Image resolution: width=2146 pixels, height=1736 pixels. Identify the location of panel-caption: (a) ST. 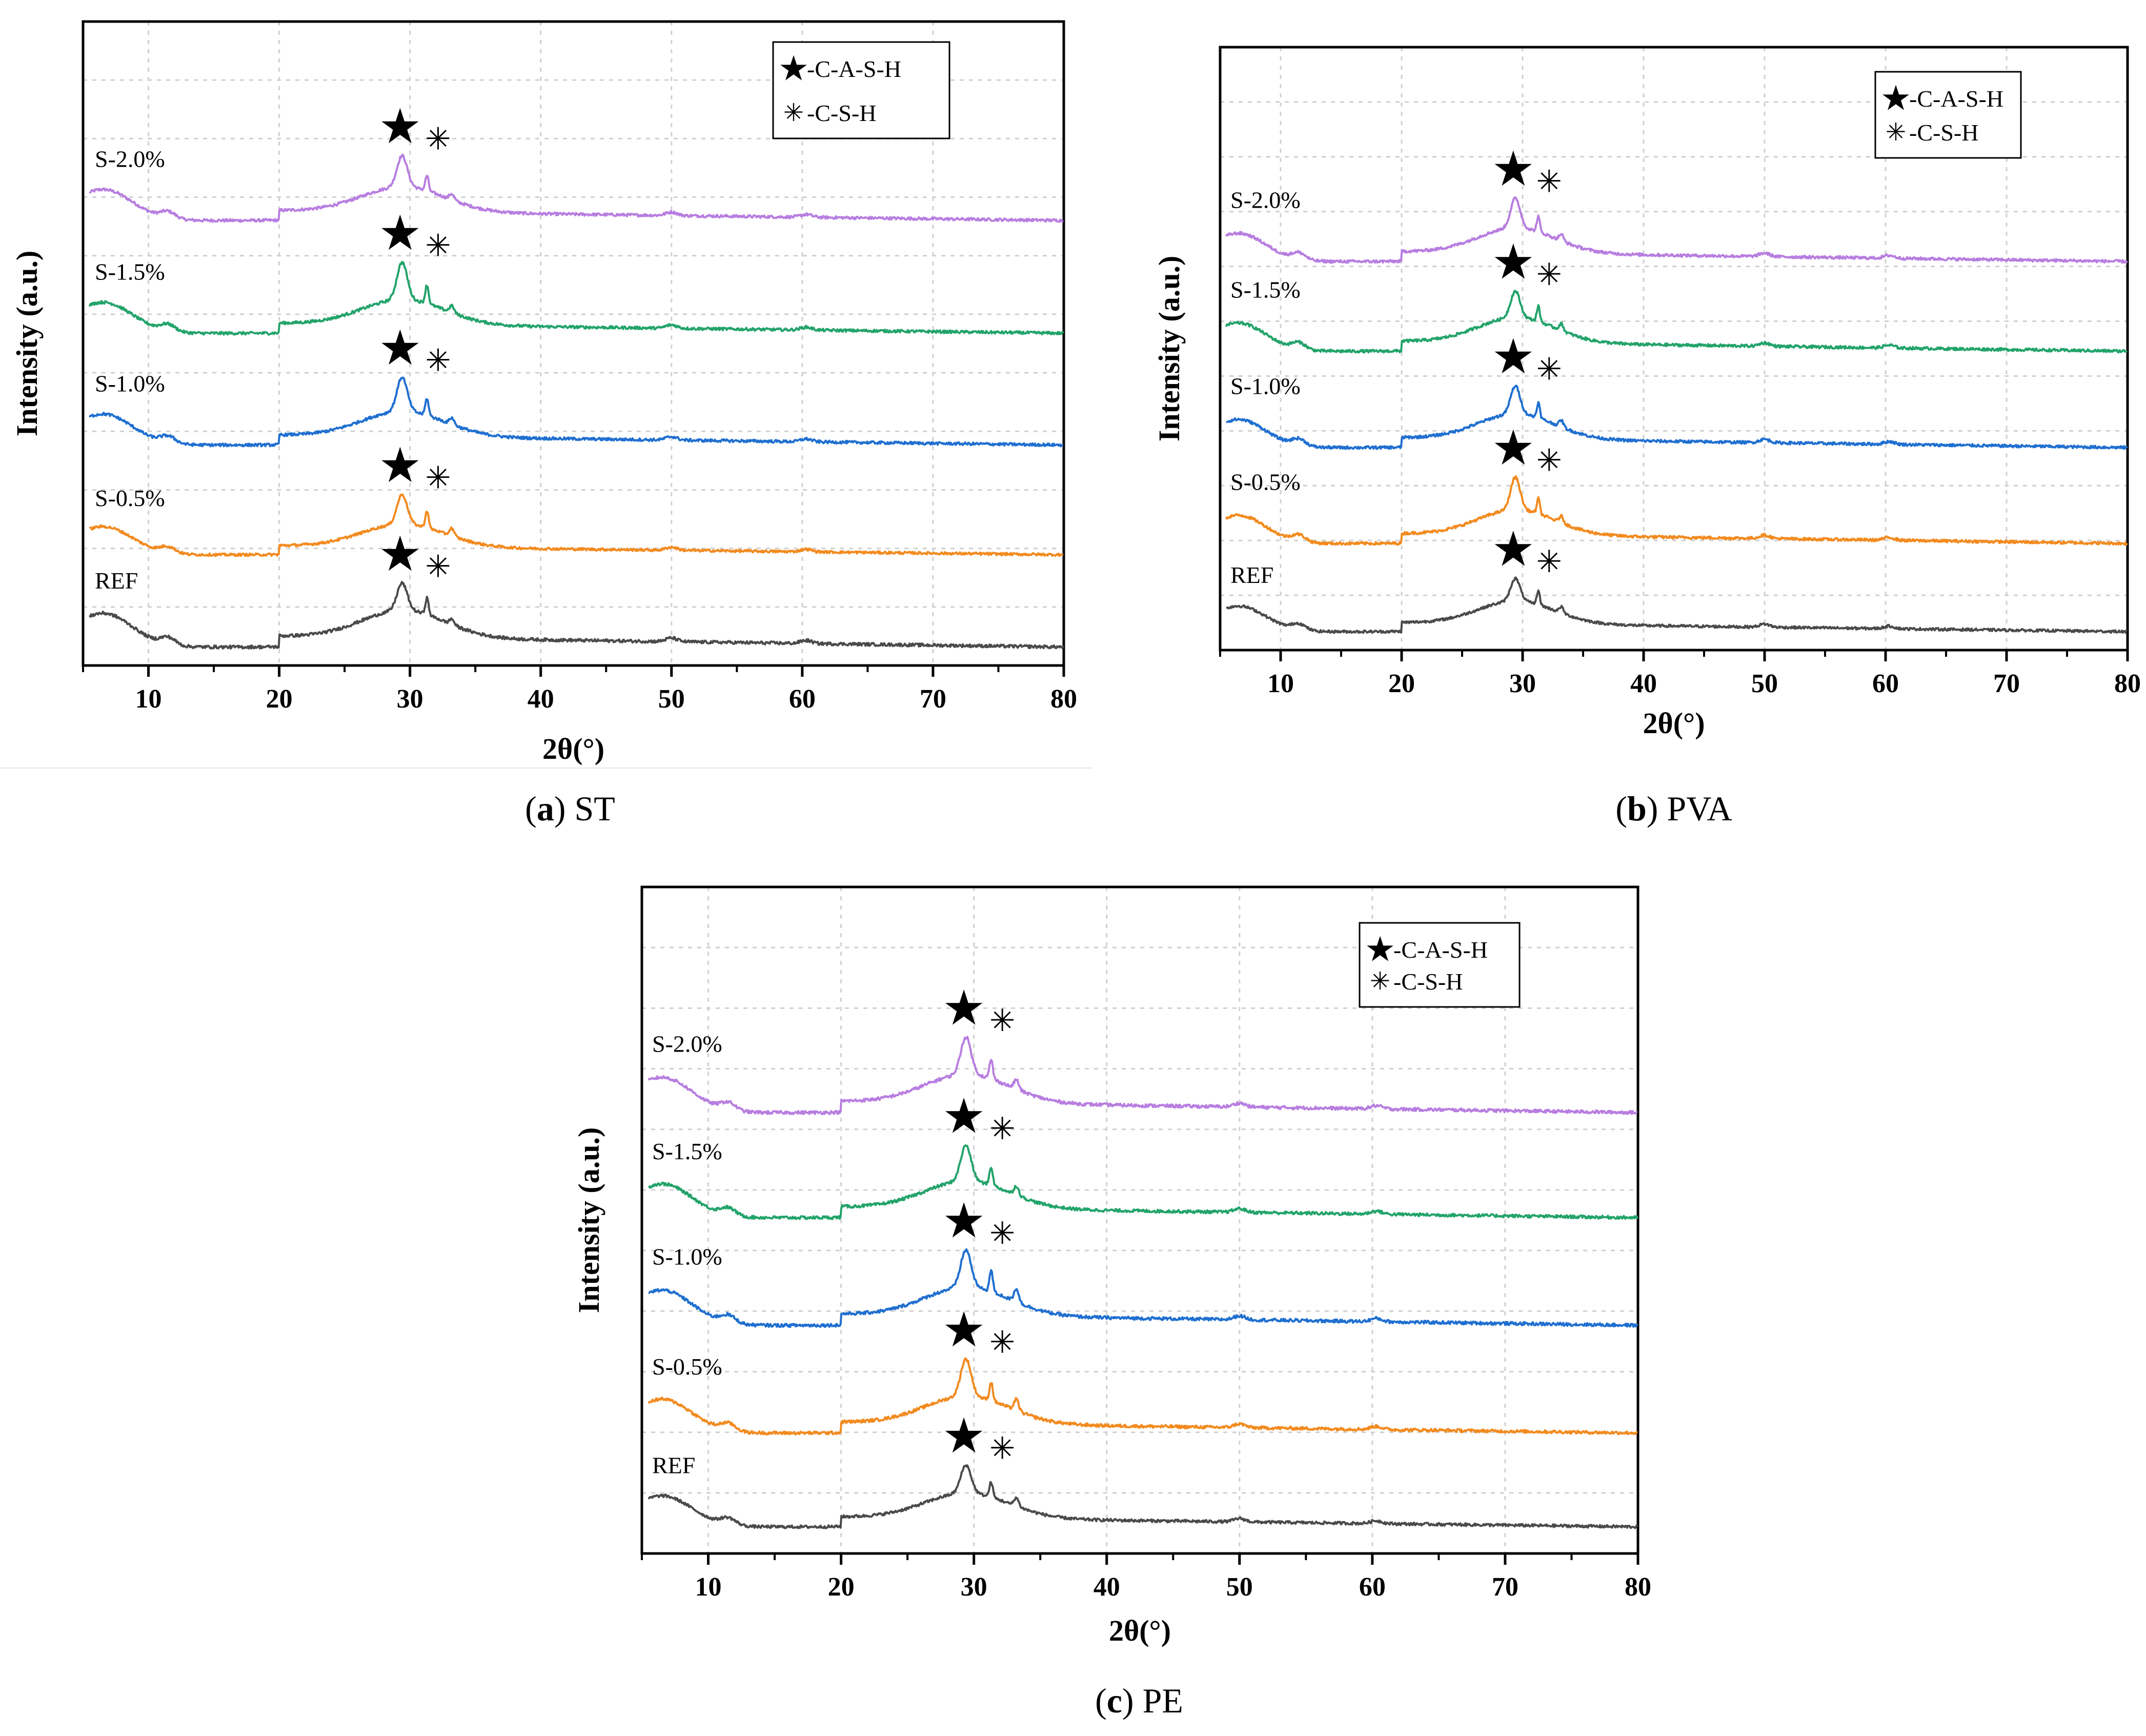
(570, 809).